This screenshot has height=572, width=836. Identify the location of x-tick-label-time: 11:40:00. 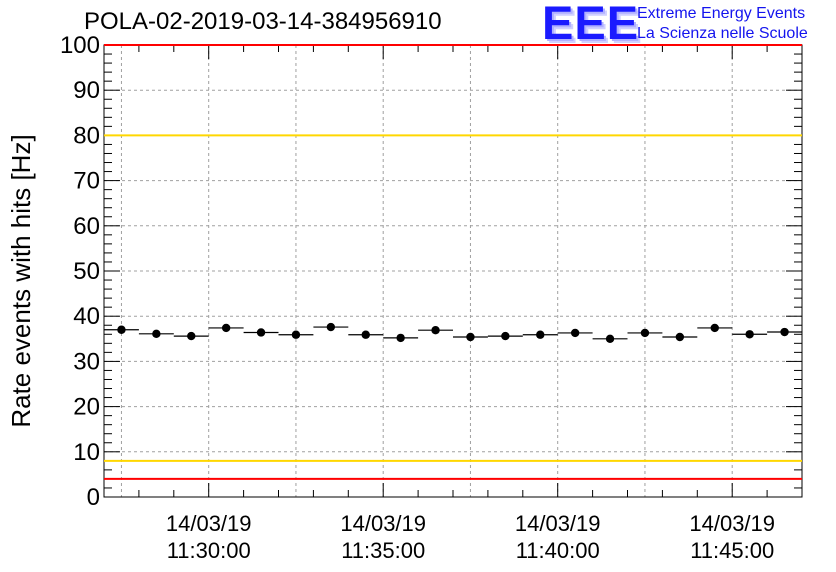
(558, 550).